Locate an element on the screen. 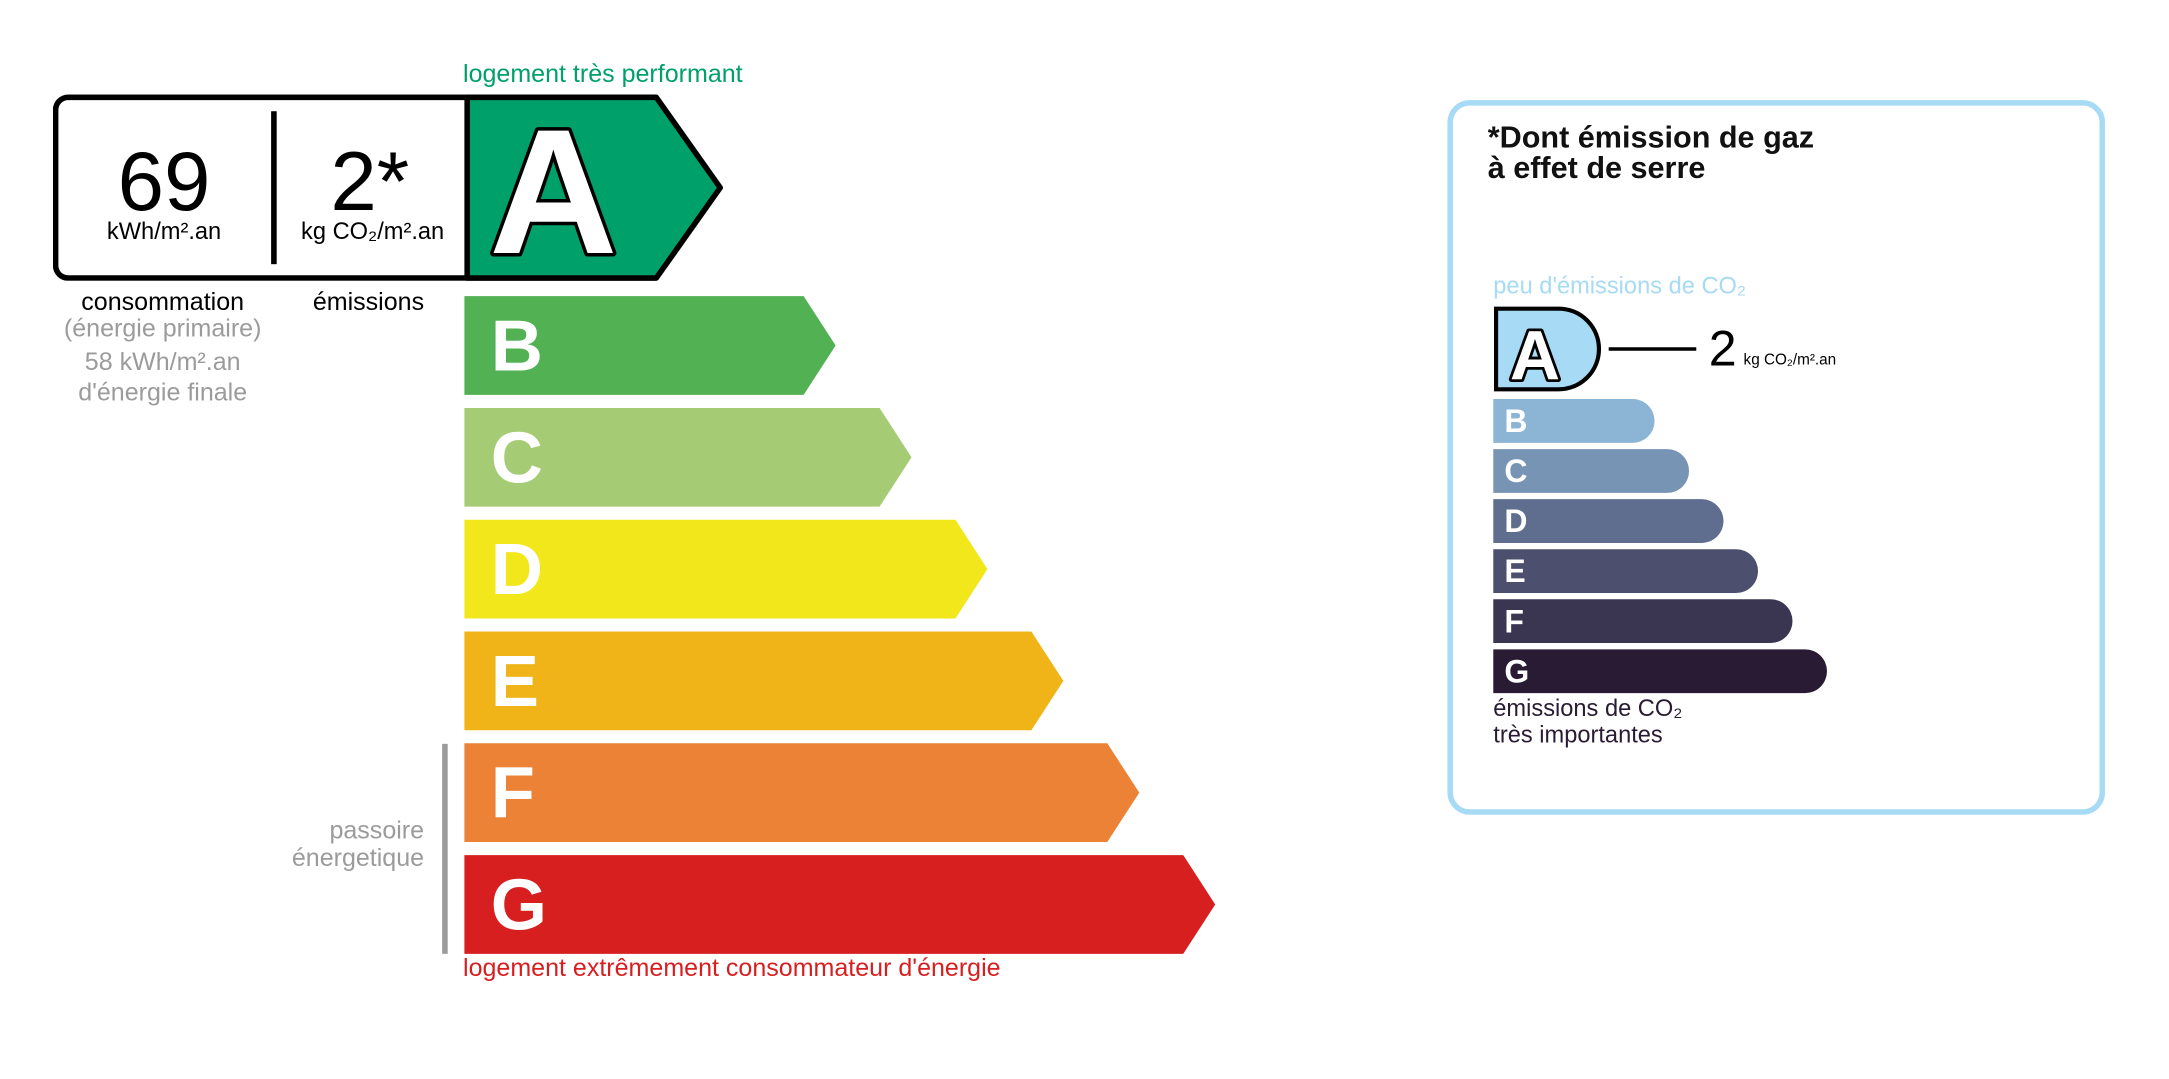 The image size is (2169, 1079). ghg-class-f-bar is located at coordinates (1643, 621).